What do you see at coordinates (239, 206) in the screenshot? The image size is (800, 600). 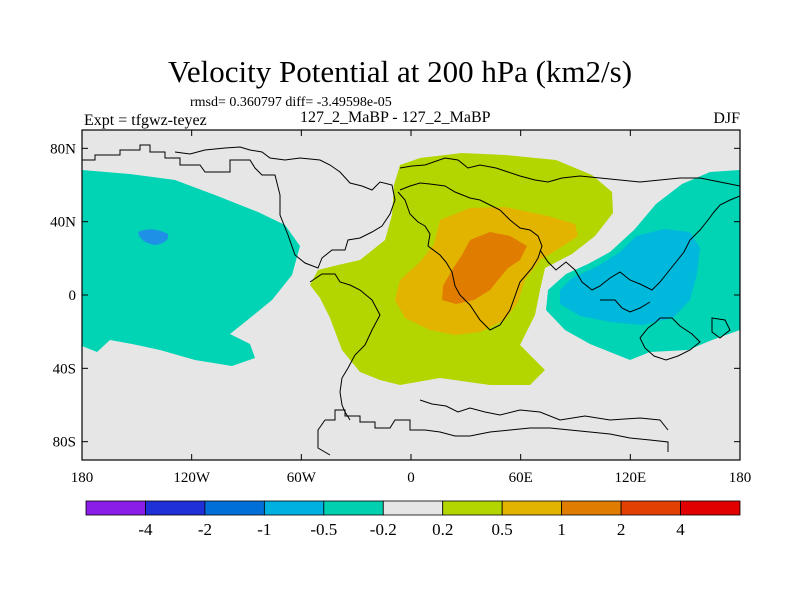 I see `coast-north-america` at bounding box center [239, 206].